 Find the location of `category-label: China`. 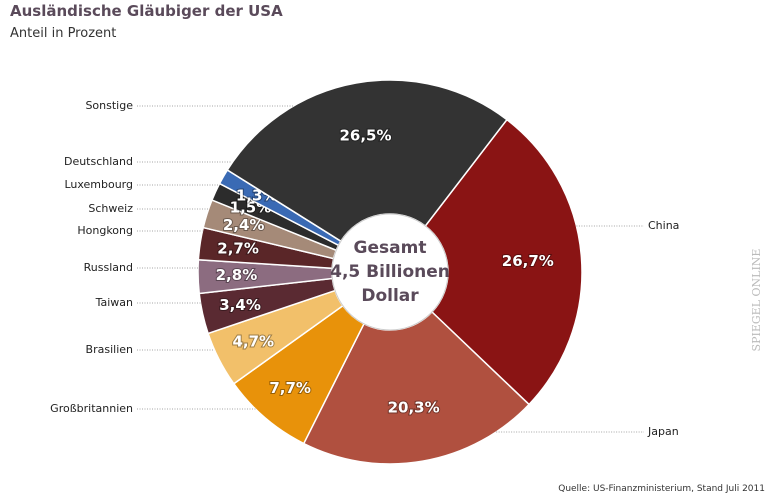

category-label: China is located at coordinates (663, 225).